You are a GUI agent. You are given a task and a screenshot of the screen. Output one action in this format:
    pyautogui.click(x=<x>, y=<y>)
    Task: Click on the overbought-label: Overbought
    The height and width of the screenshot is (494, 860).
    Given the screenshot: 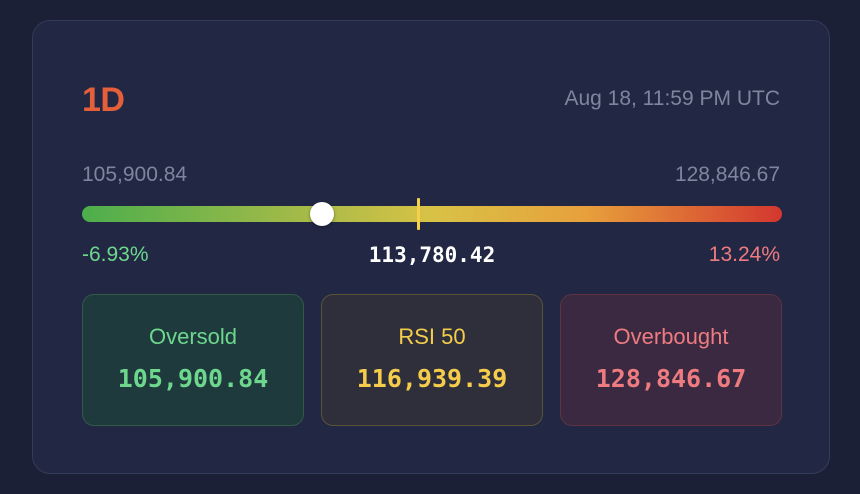 What is the action you would take?
    pyautogui.click(x=671, y=336)
    